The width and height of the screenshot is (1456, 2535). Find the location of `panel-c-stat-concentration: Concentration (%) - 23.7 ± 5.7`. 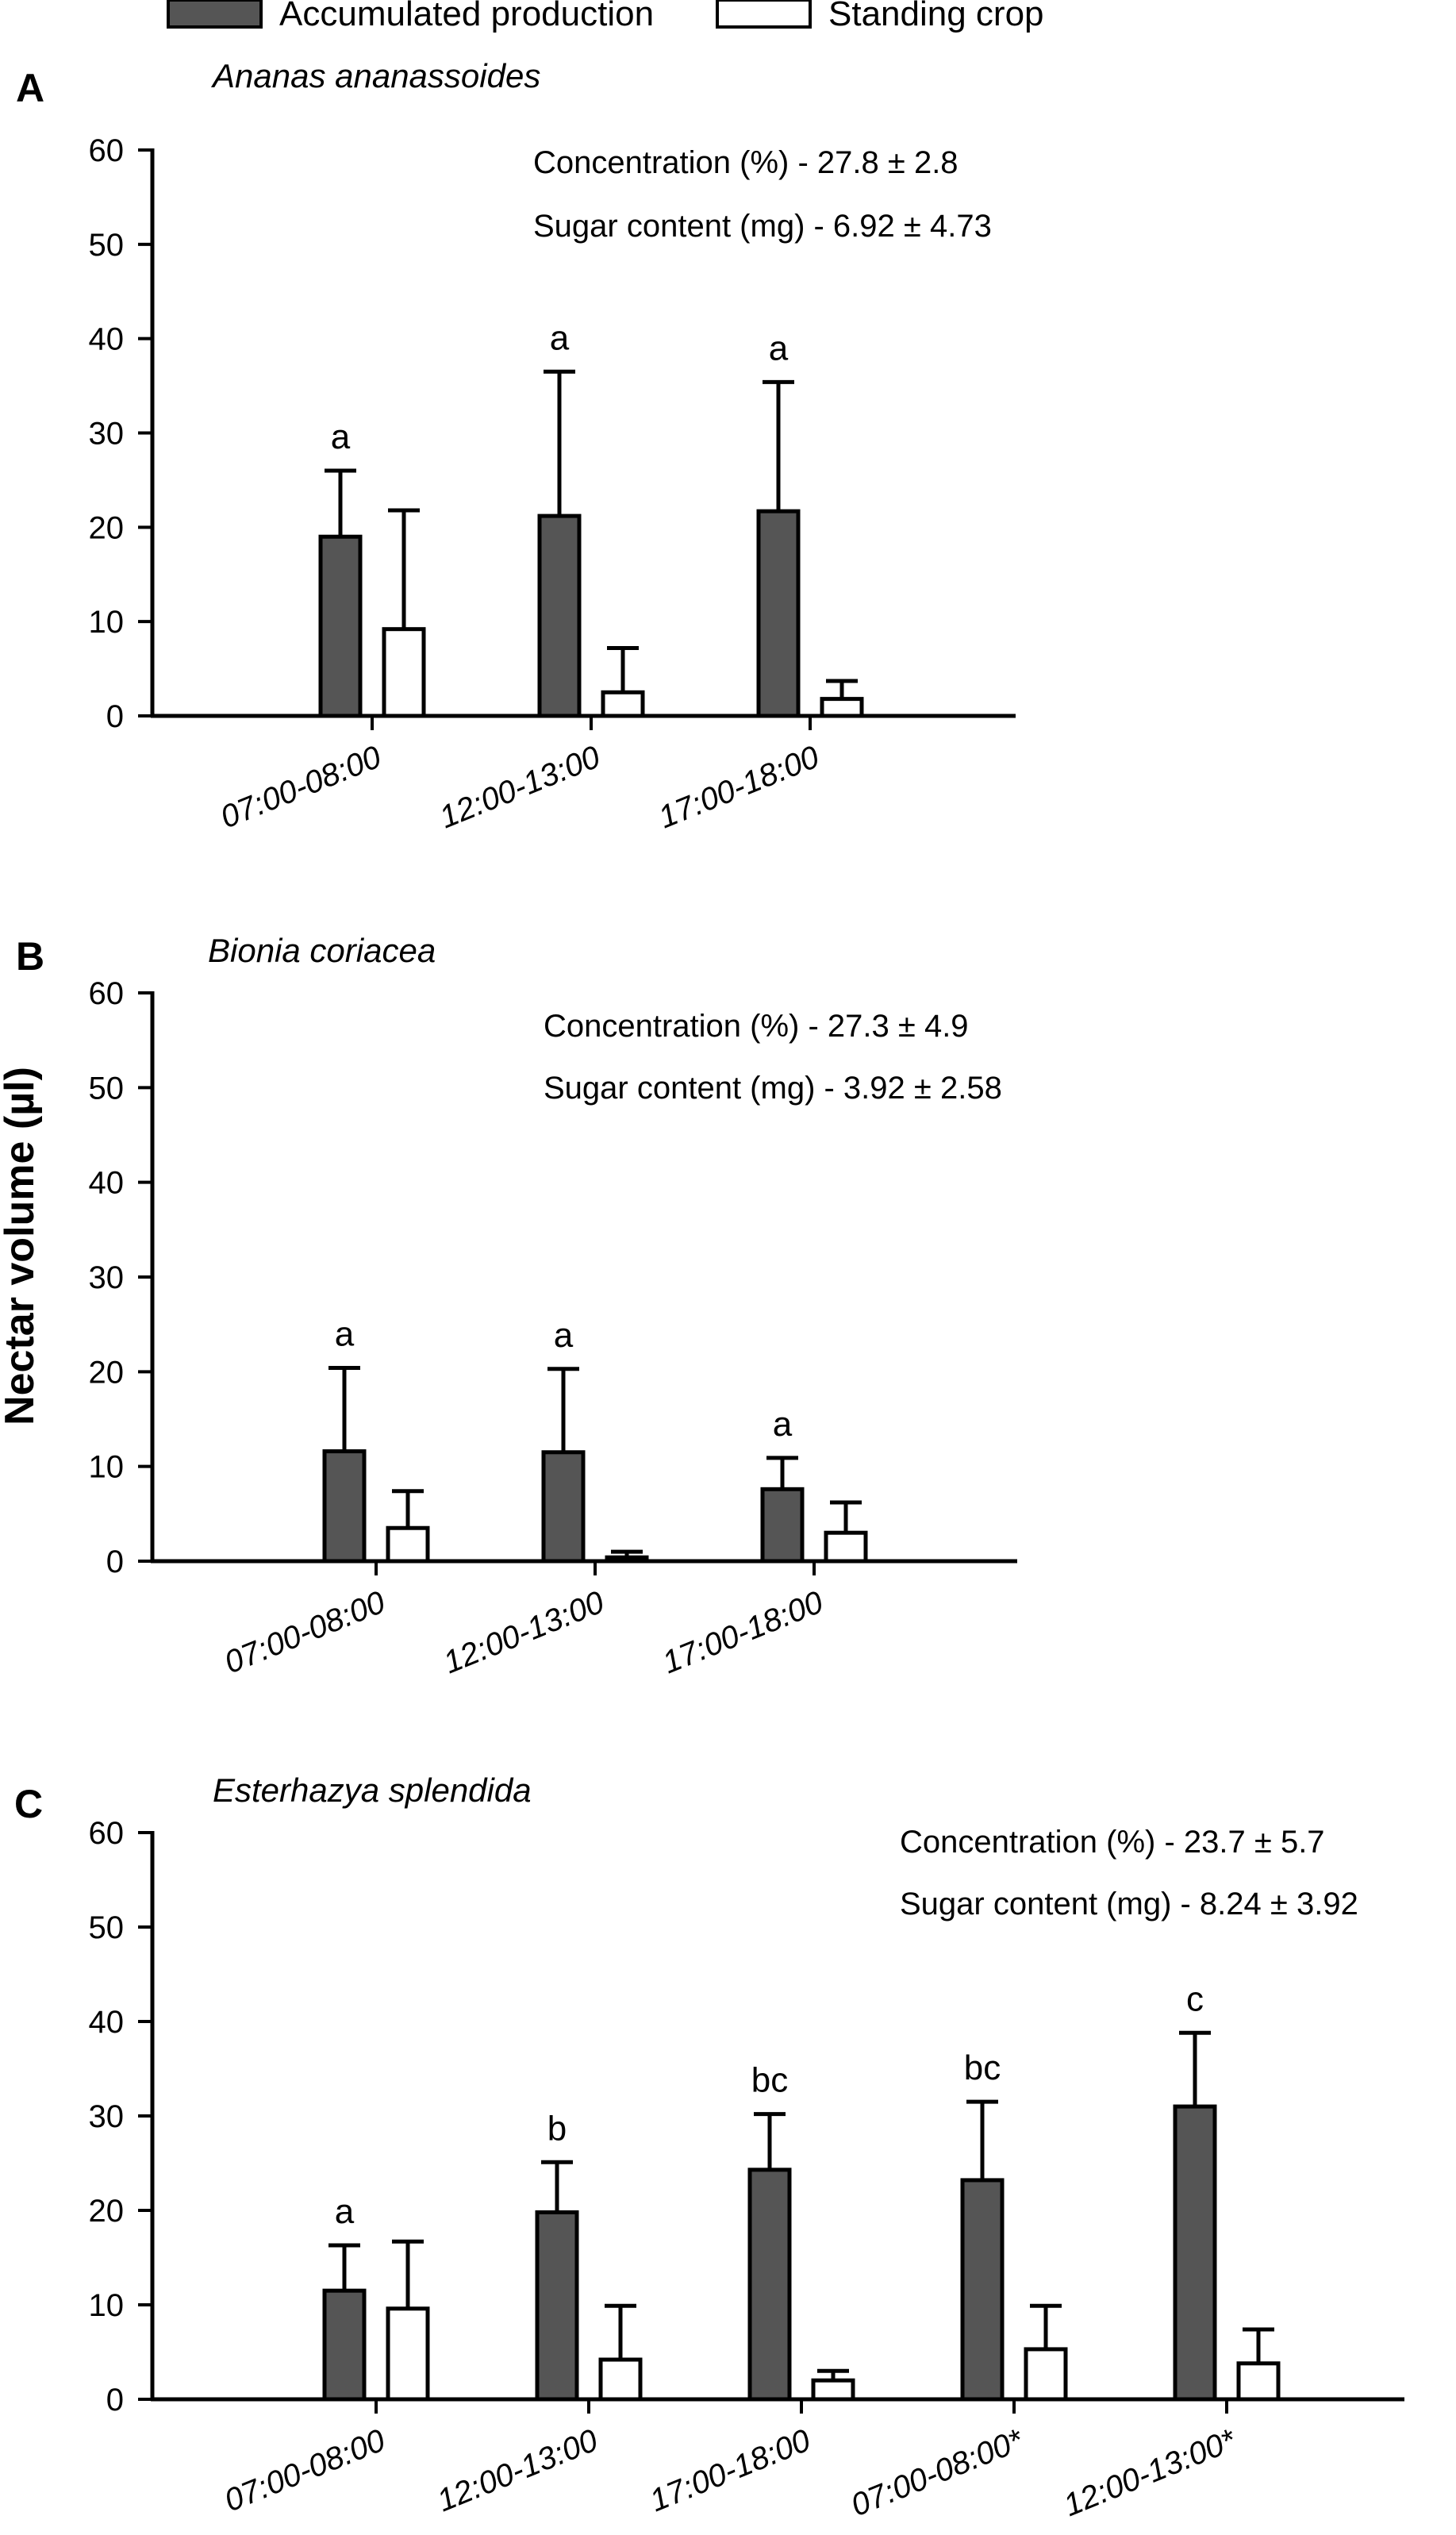

panel-c-stat-concentration: Concentration (%) - 23.7 ± 5.7 is located at coordinates (1112, 1843).